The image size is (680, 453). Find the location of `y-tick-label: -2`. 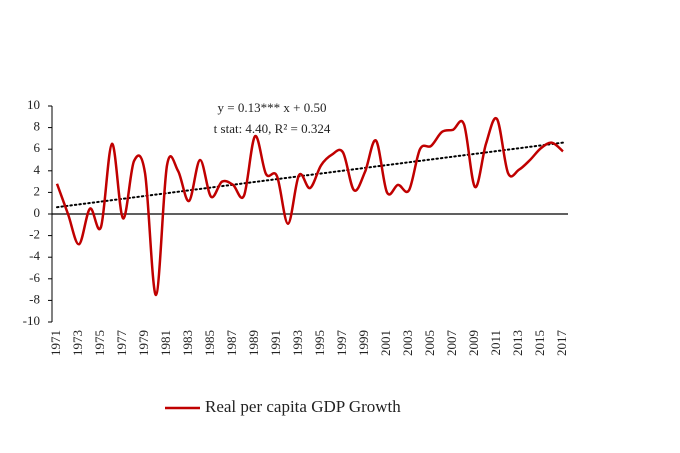

y-tick-label: -2 is located at coordinates (34, 234).